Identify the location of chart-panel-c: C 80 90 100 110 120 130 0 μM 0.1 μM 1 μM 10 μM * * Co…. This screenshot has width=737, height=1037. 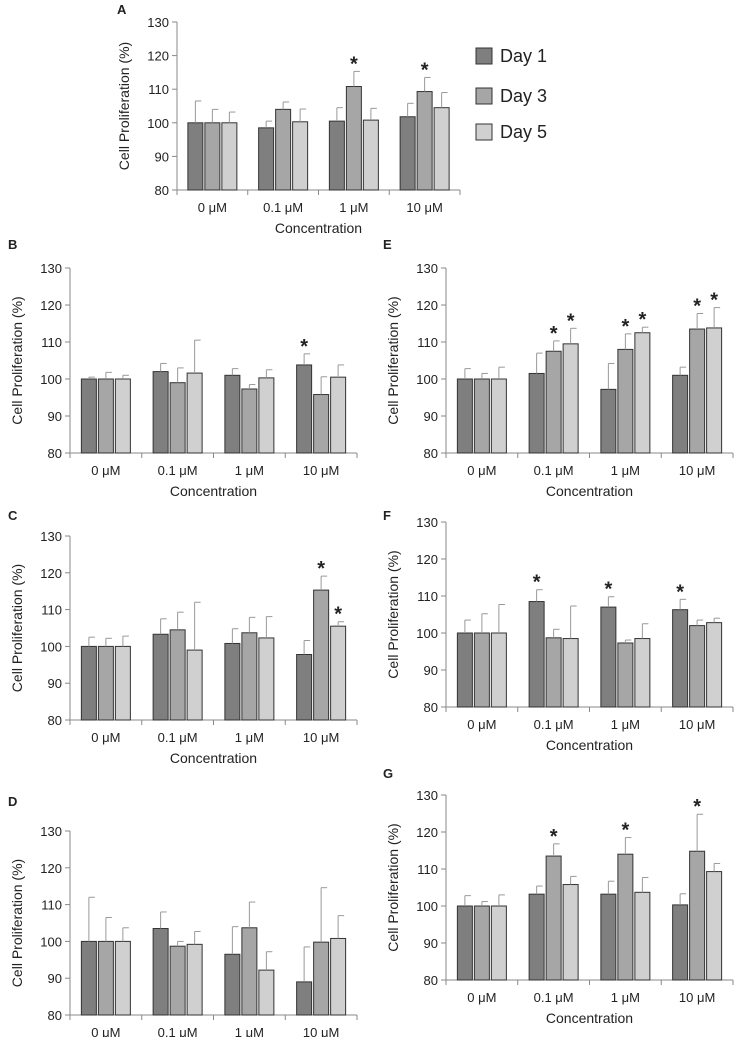
(183, 637).